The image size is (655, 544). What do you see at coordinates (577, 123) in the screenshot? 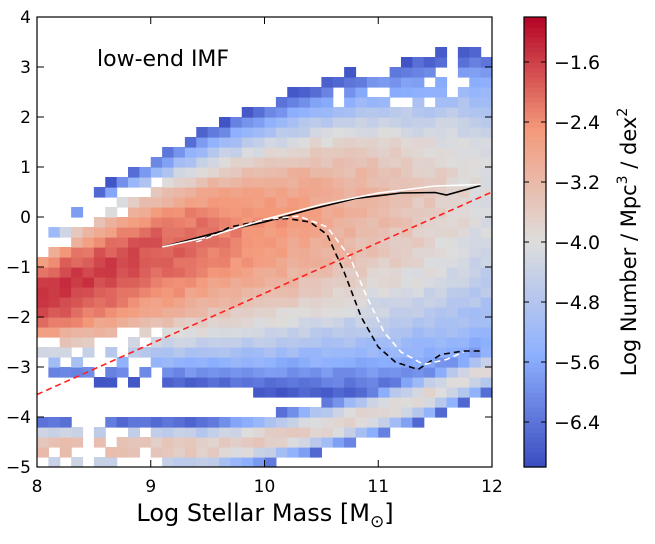
I see `colorbar-tick-label: −2.4` at bounding box center [577, 123].